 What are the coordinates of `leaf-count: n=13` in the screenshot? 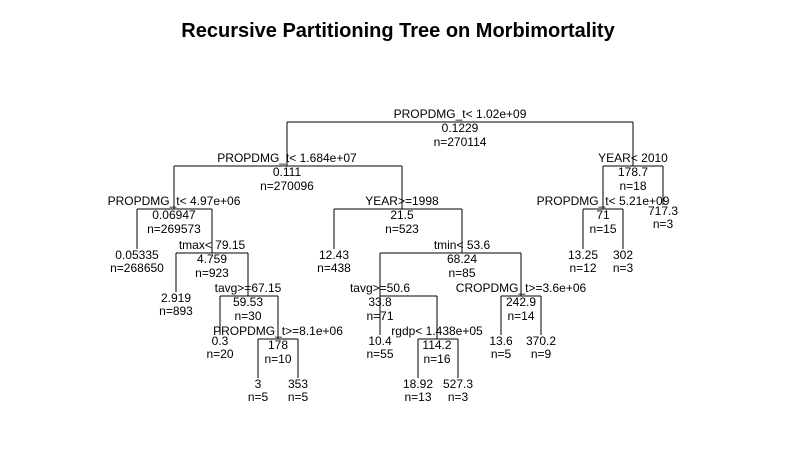 It's located at (417, 397).